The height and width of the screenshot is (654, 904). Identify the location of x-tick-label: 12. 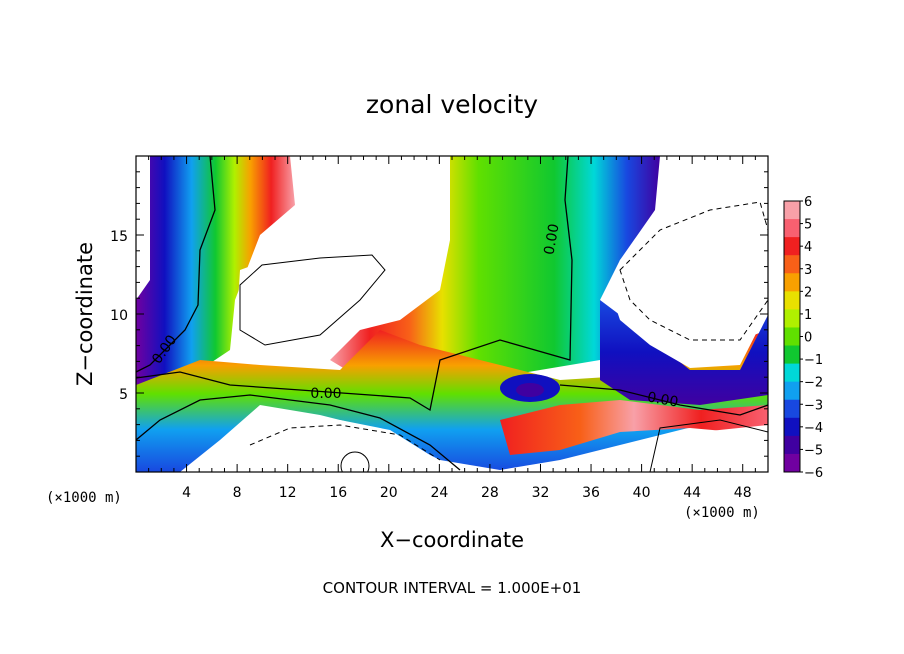
(288, 493).